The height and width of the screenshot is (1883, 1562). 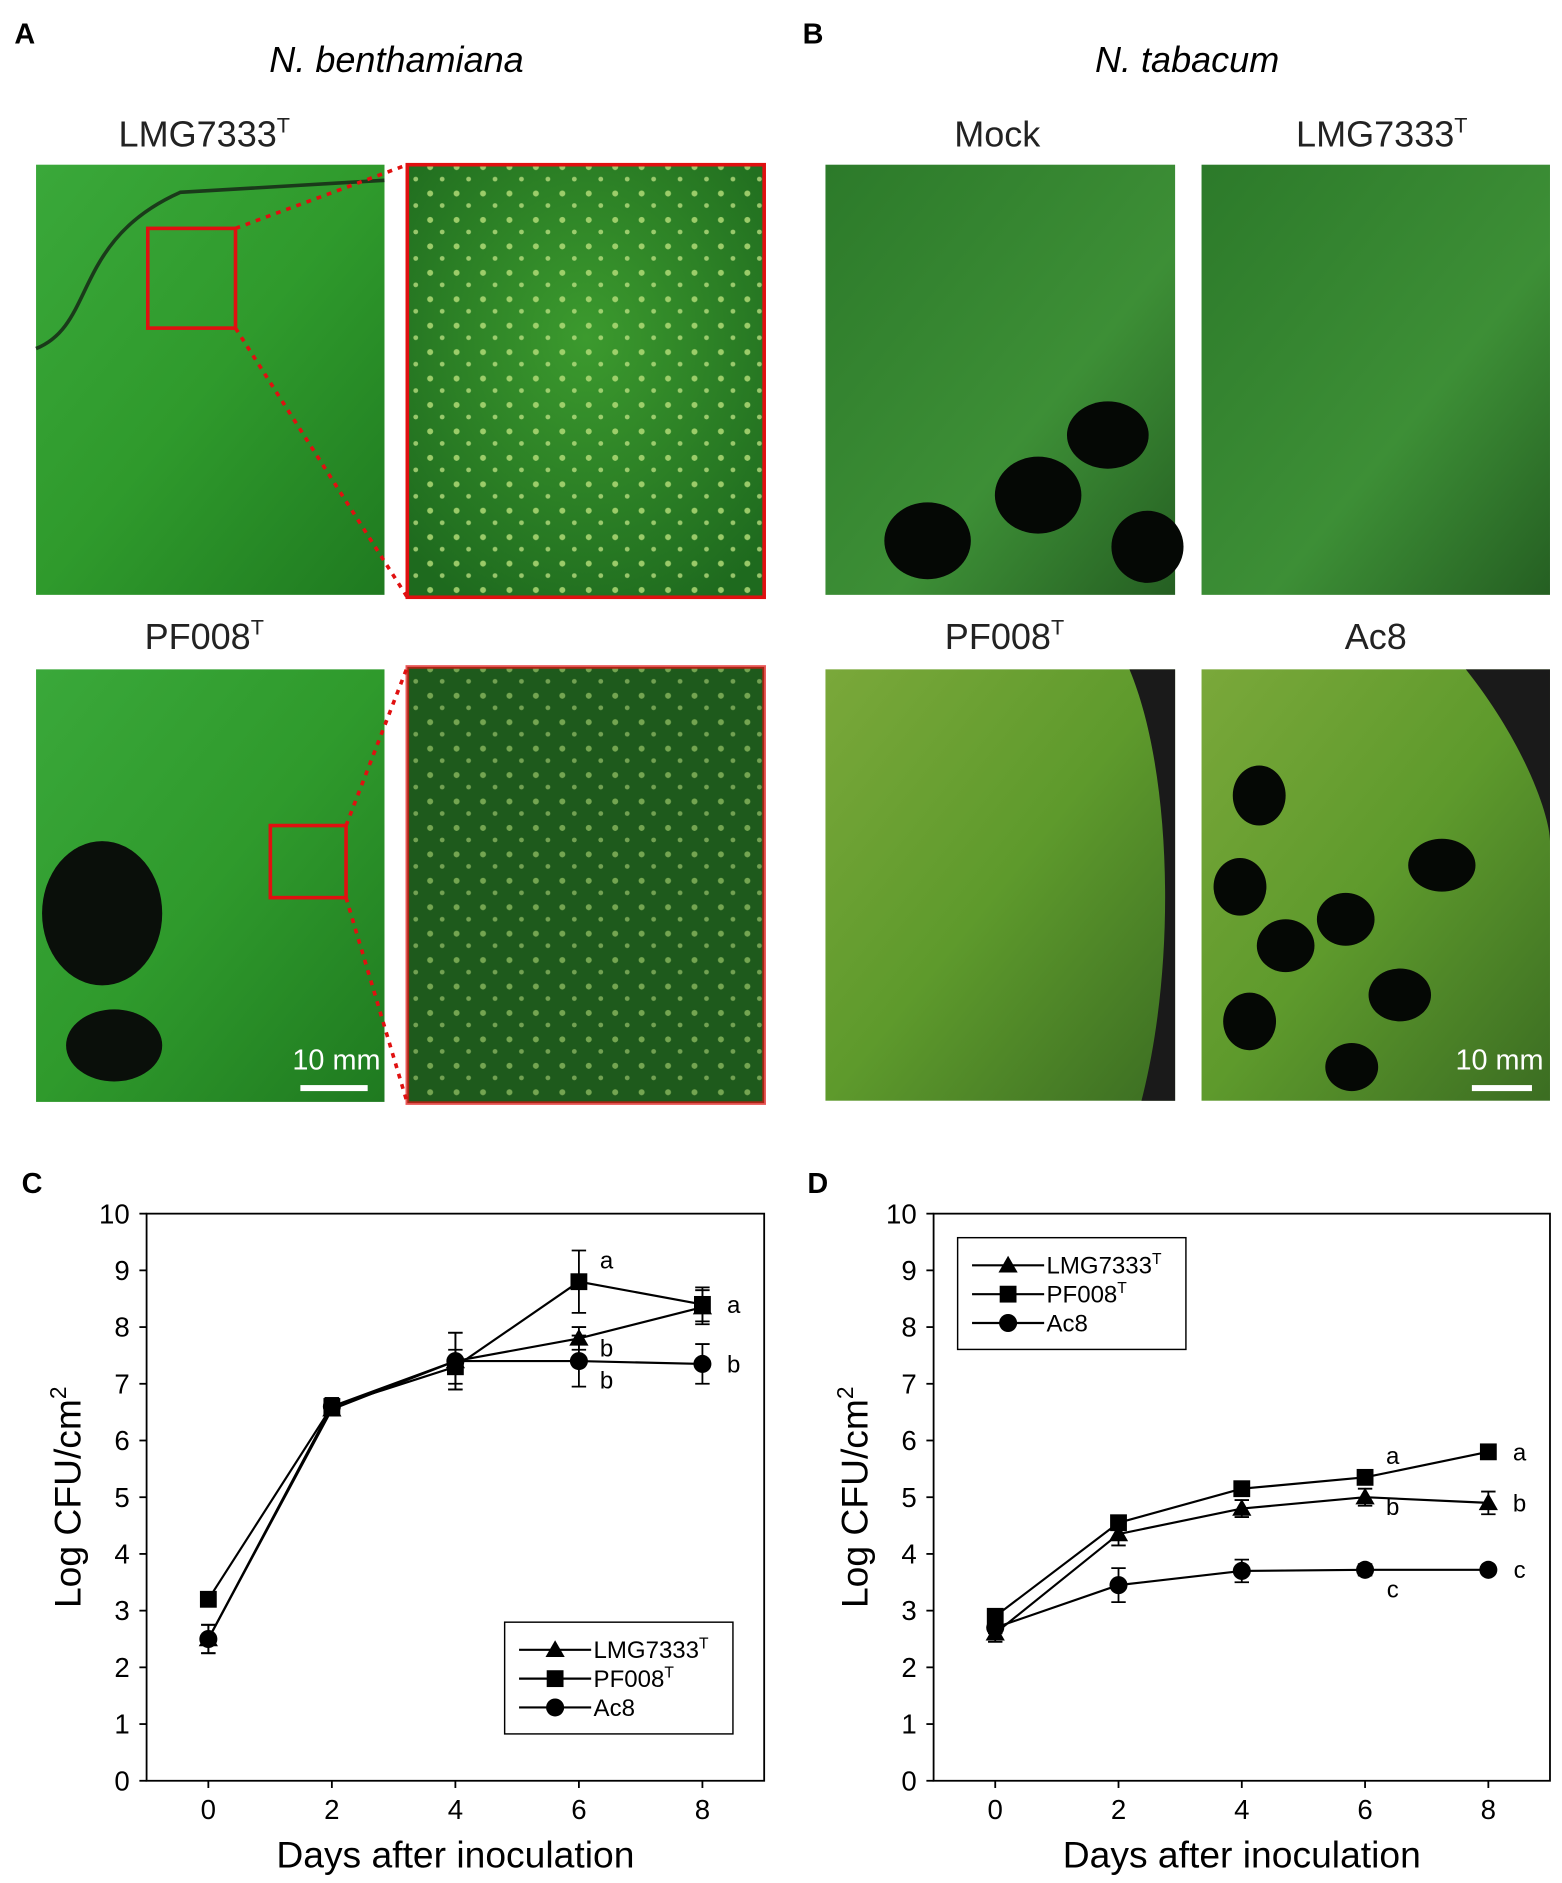 What do you see at coordinates (853, 1497) in the screenshot?
I see `y-axis-label: Log CFU/cm2` at bounding box center [853, 1497].